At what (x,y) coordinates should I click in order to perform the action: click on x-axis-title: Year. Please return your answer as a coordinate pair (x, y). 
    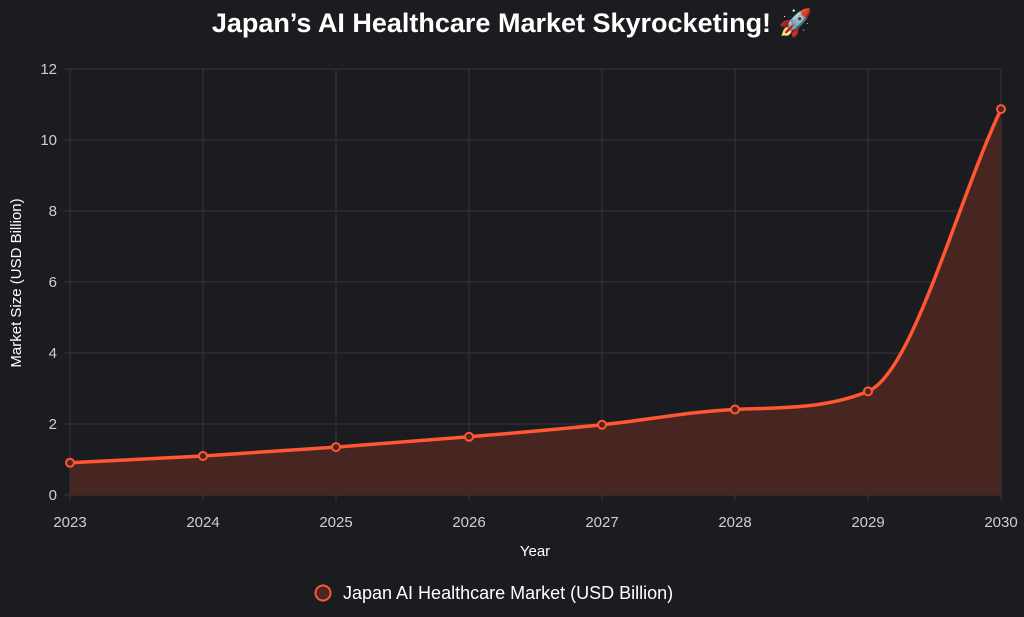
    Looking at the image, I should click on (535, 551).